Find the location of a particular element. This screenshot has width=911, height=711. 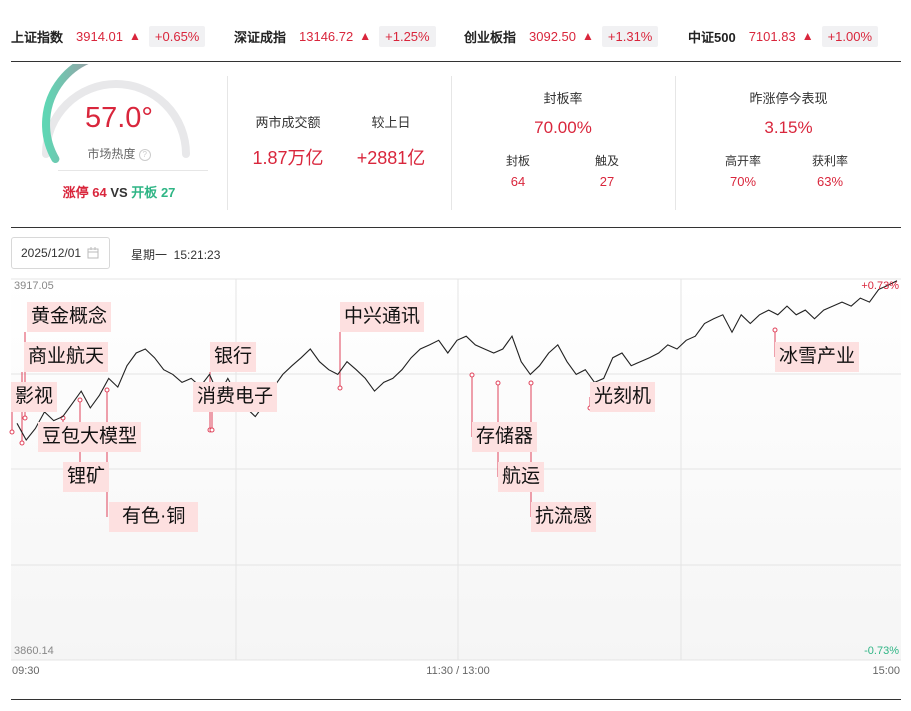

heat-divider is located at coordinates (133, 170).